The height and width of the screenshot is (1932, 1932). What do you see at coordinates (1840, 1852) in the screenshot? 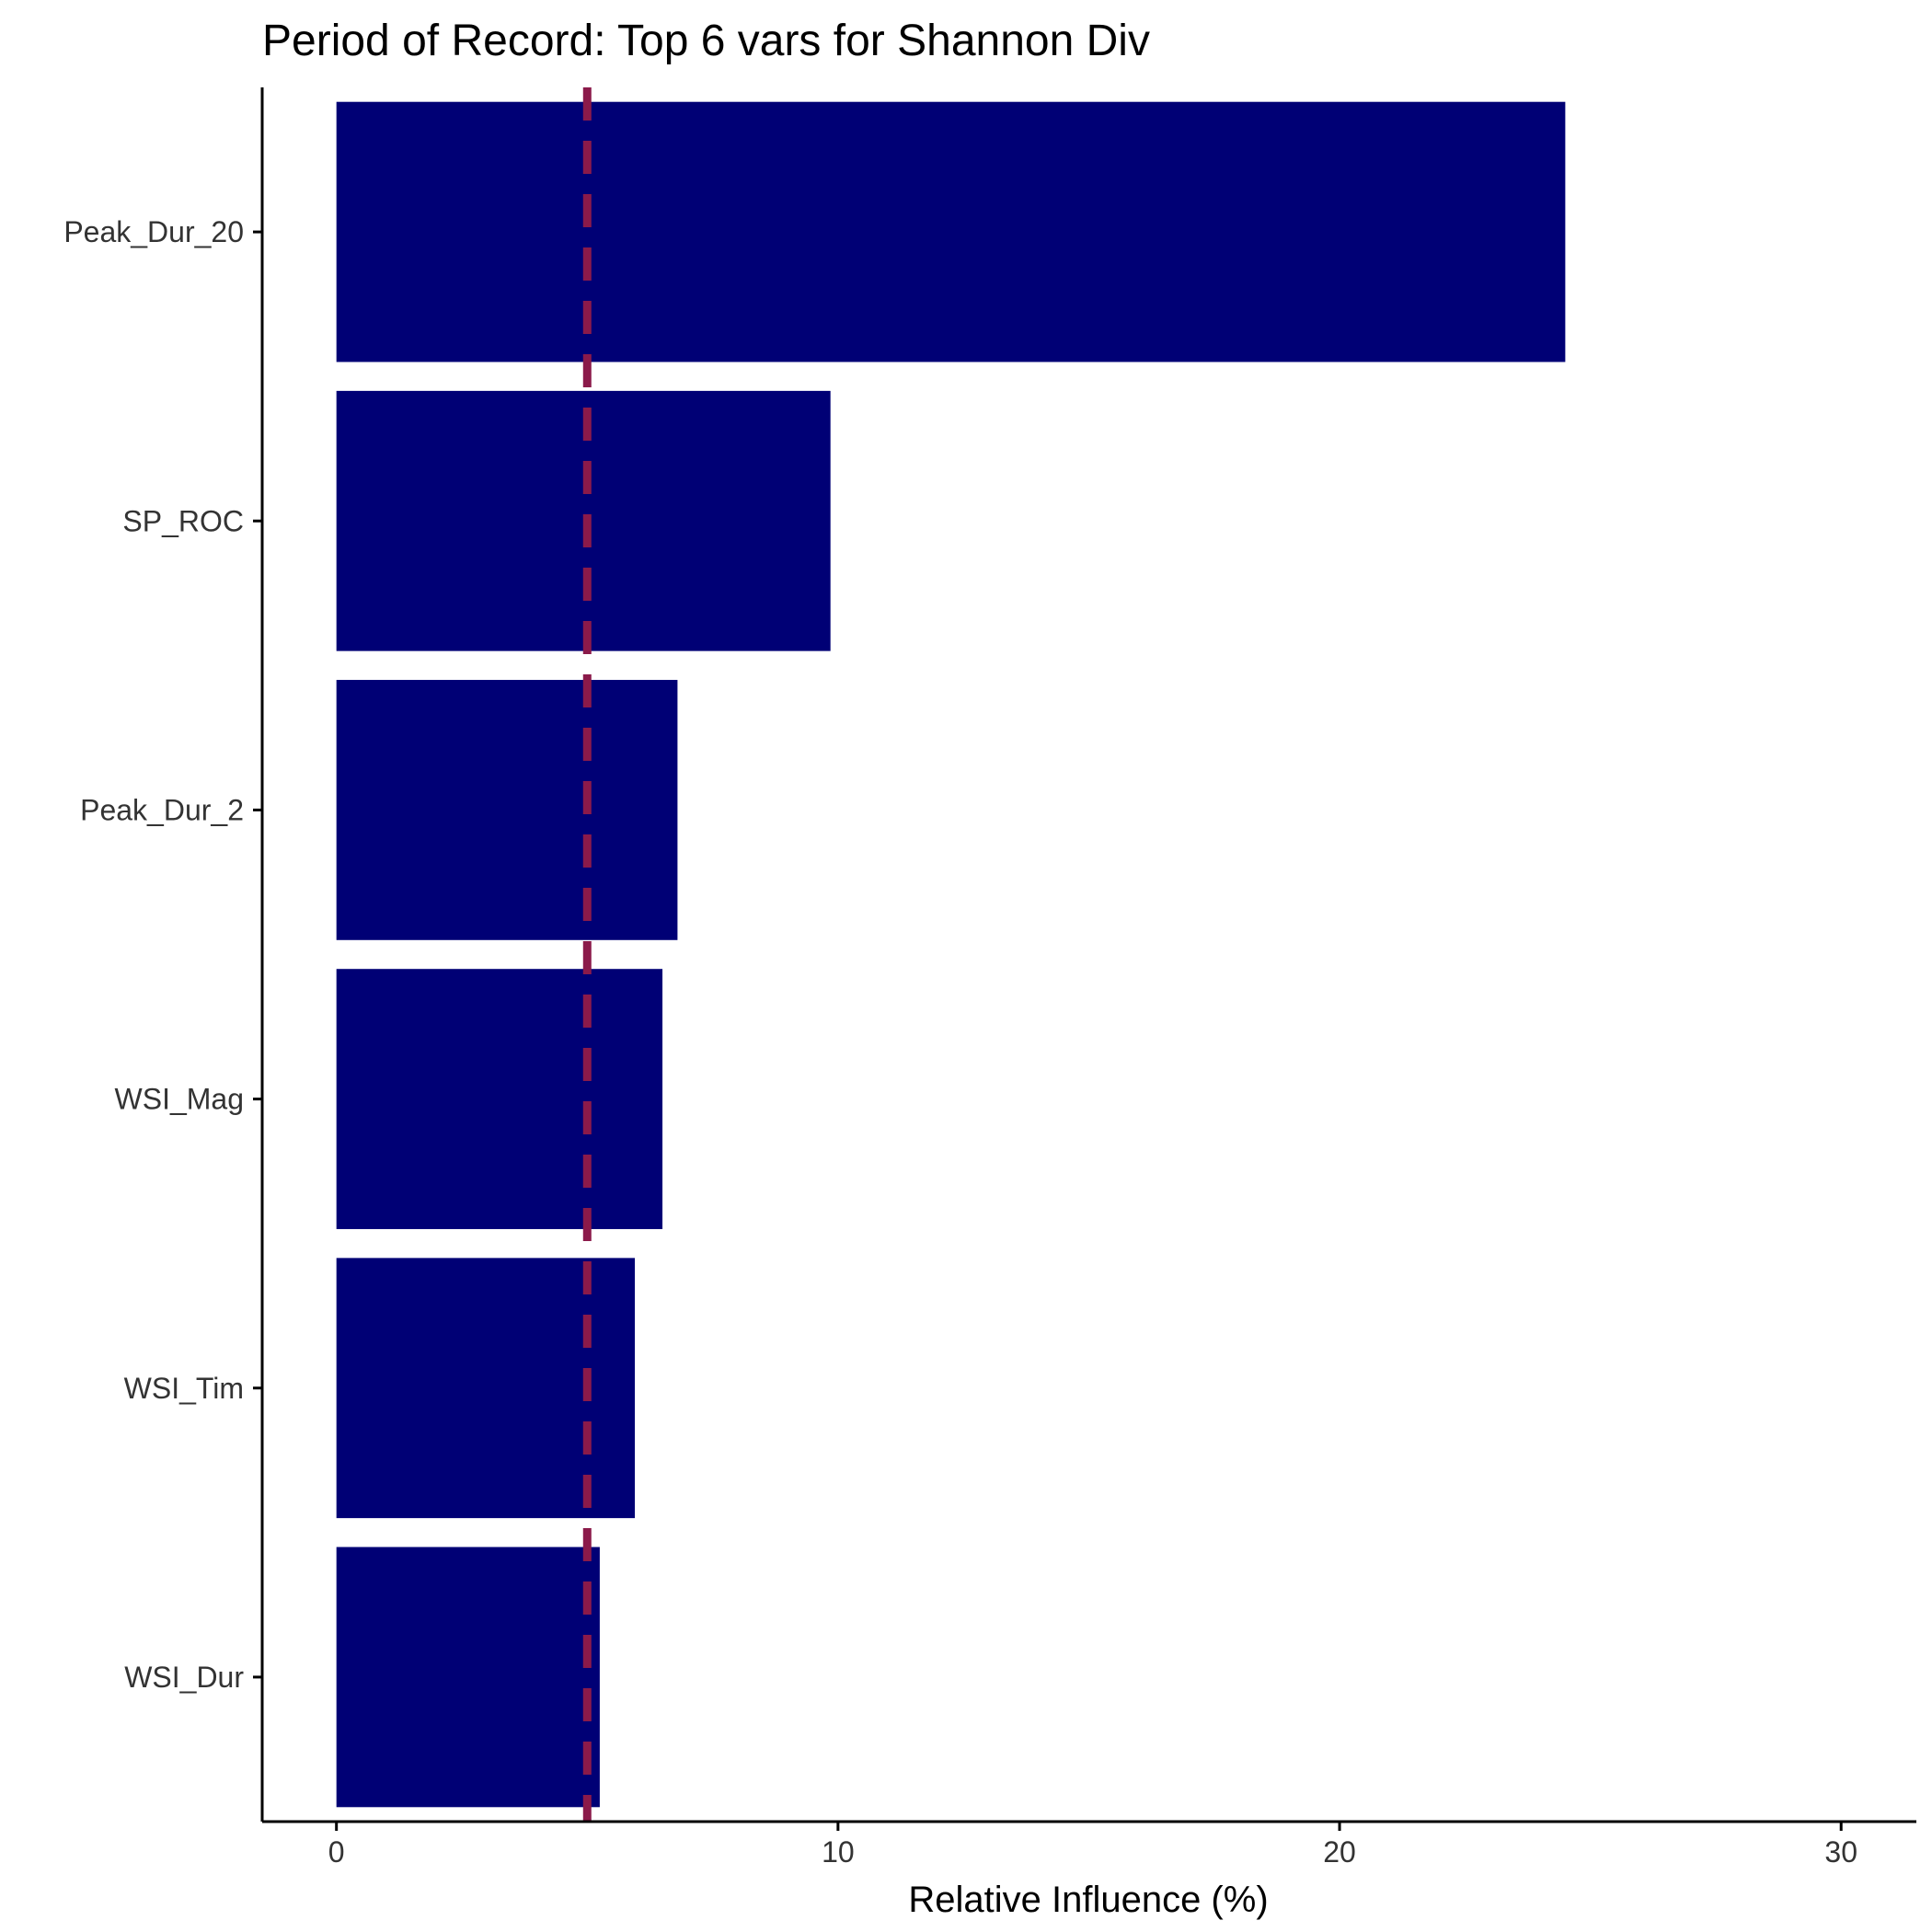
I see `x-tick-label: 30` at bounding box center [1840, 1852].